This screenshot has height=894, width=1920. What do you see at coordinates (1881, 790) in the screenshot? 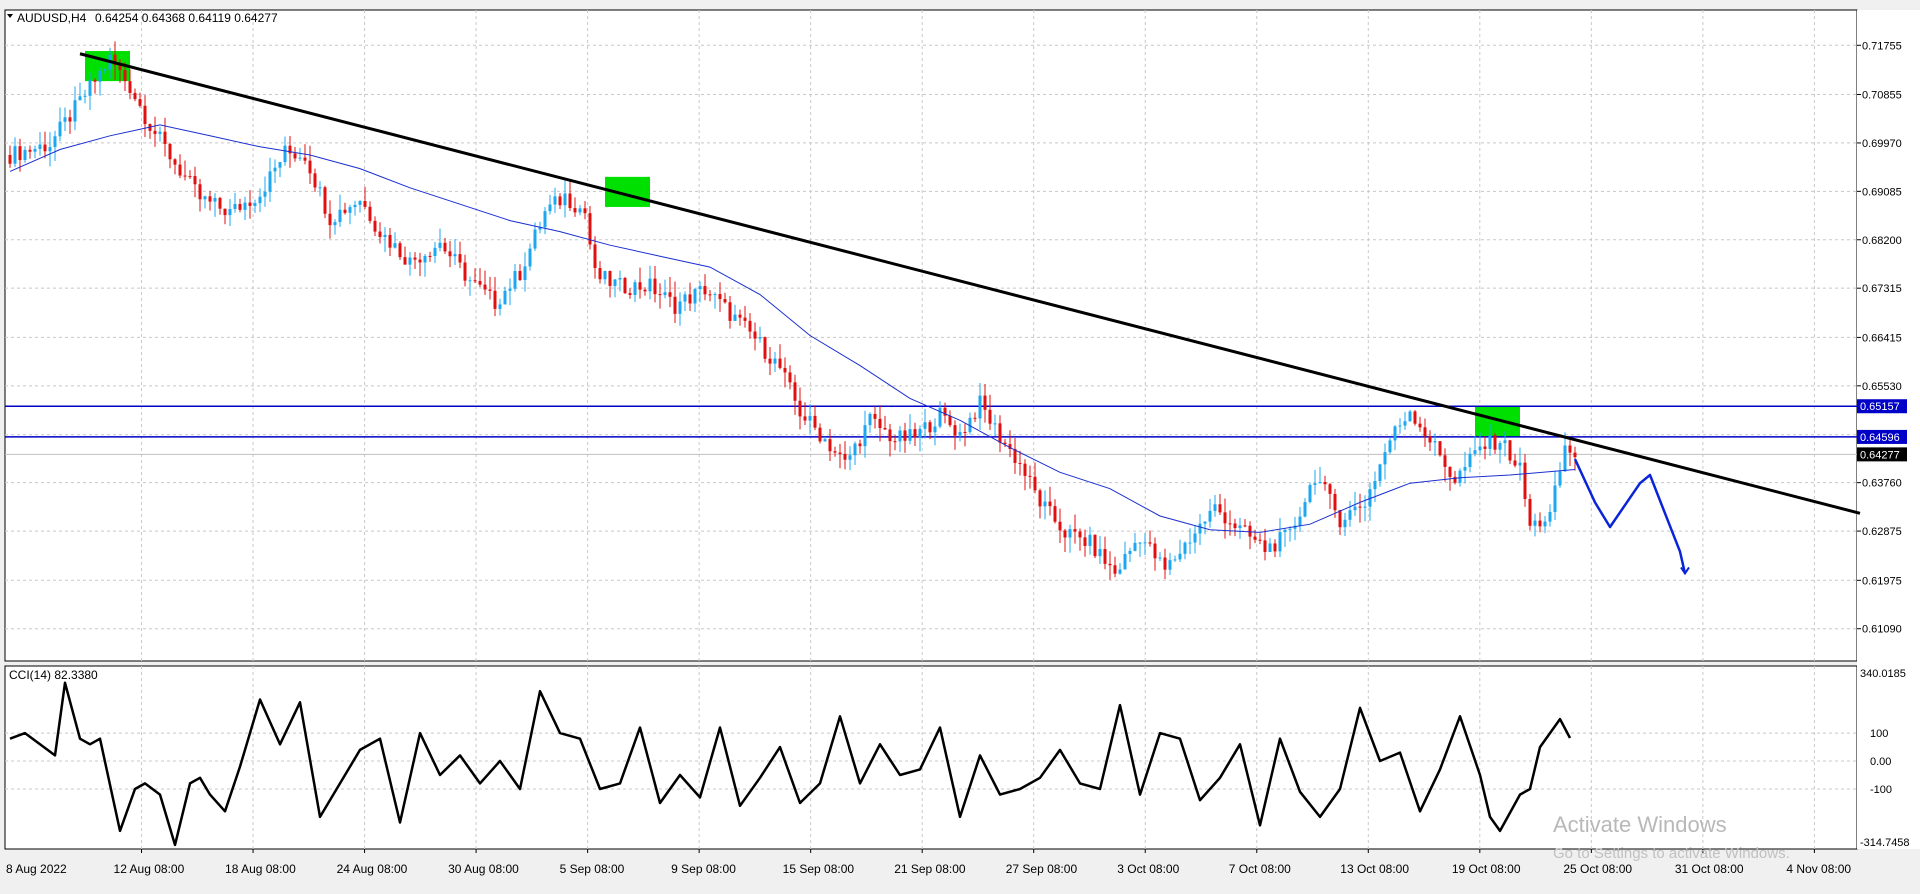
I see `cci-tick-label: -100` at bounding box center [1881, 790].